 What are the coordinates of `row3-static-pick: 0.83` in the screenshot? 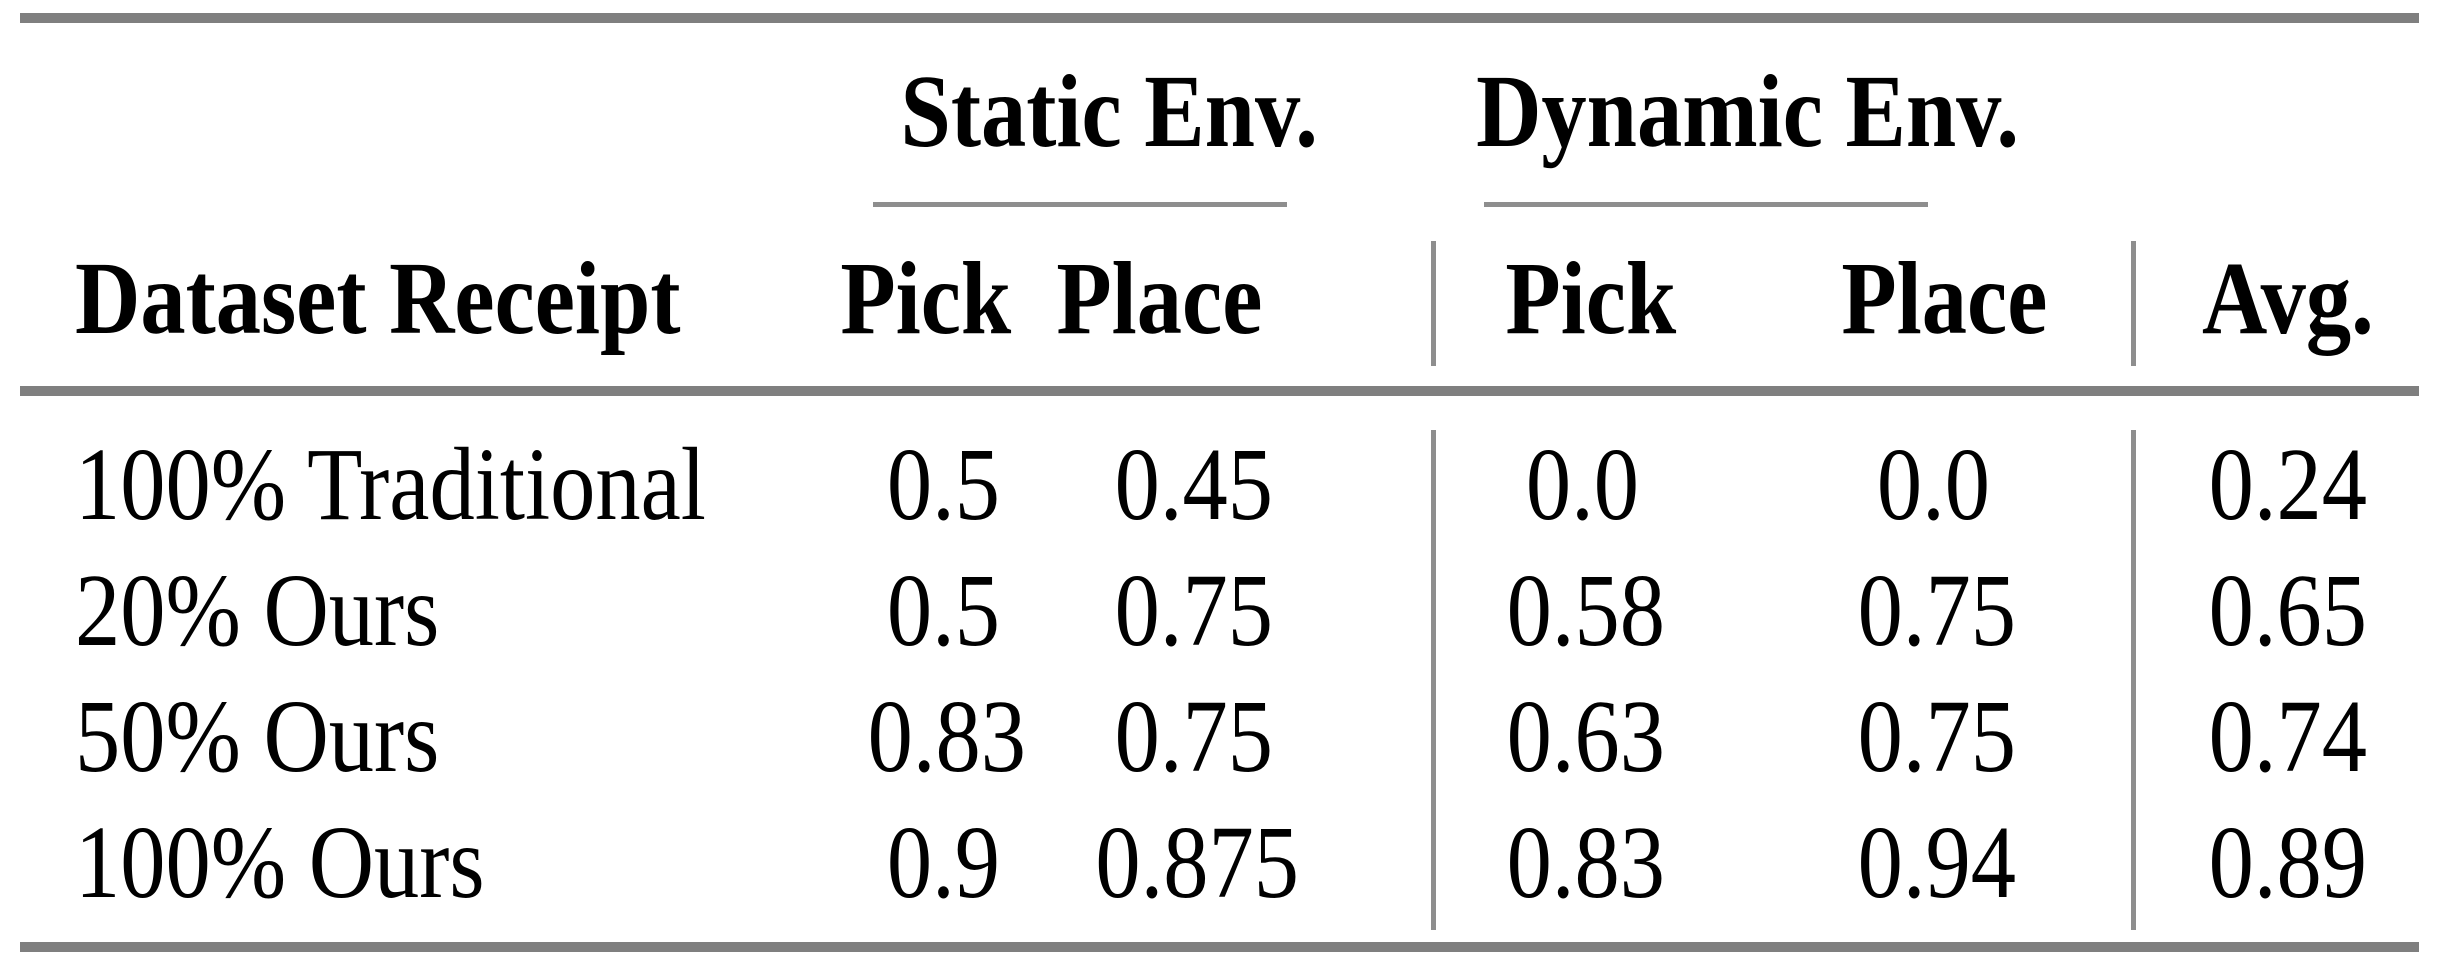 It's located at (946, 736).